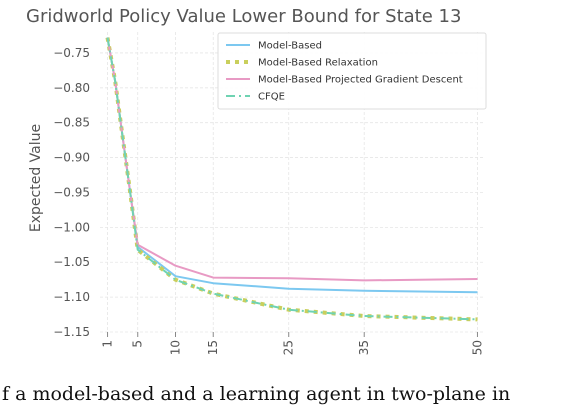  What do you see at coordinates (318, 63) in the screenshot?
I see `legend-entry: Model-Based Relaxation` at bounding box center [318, 63].